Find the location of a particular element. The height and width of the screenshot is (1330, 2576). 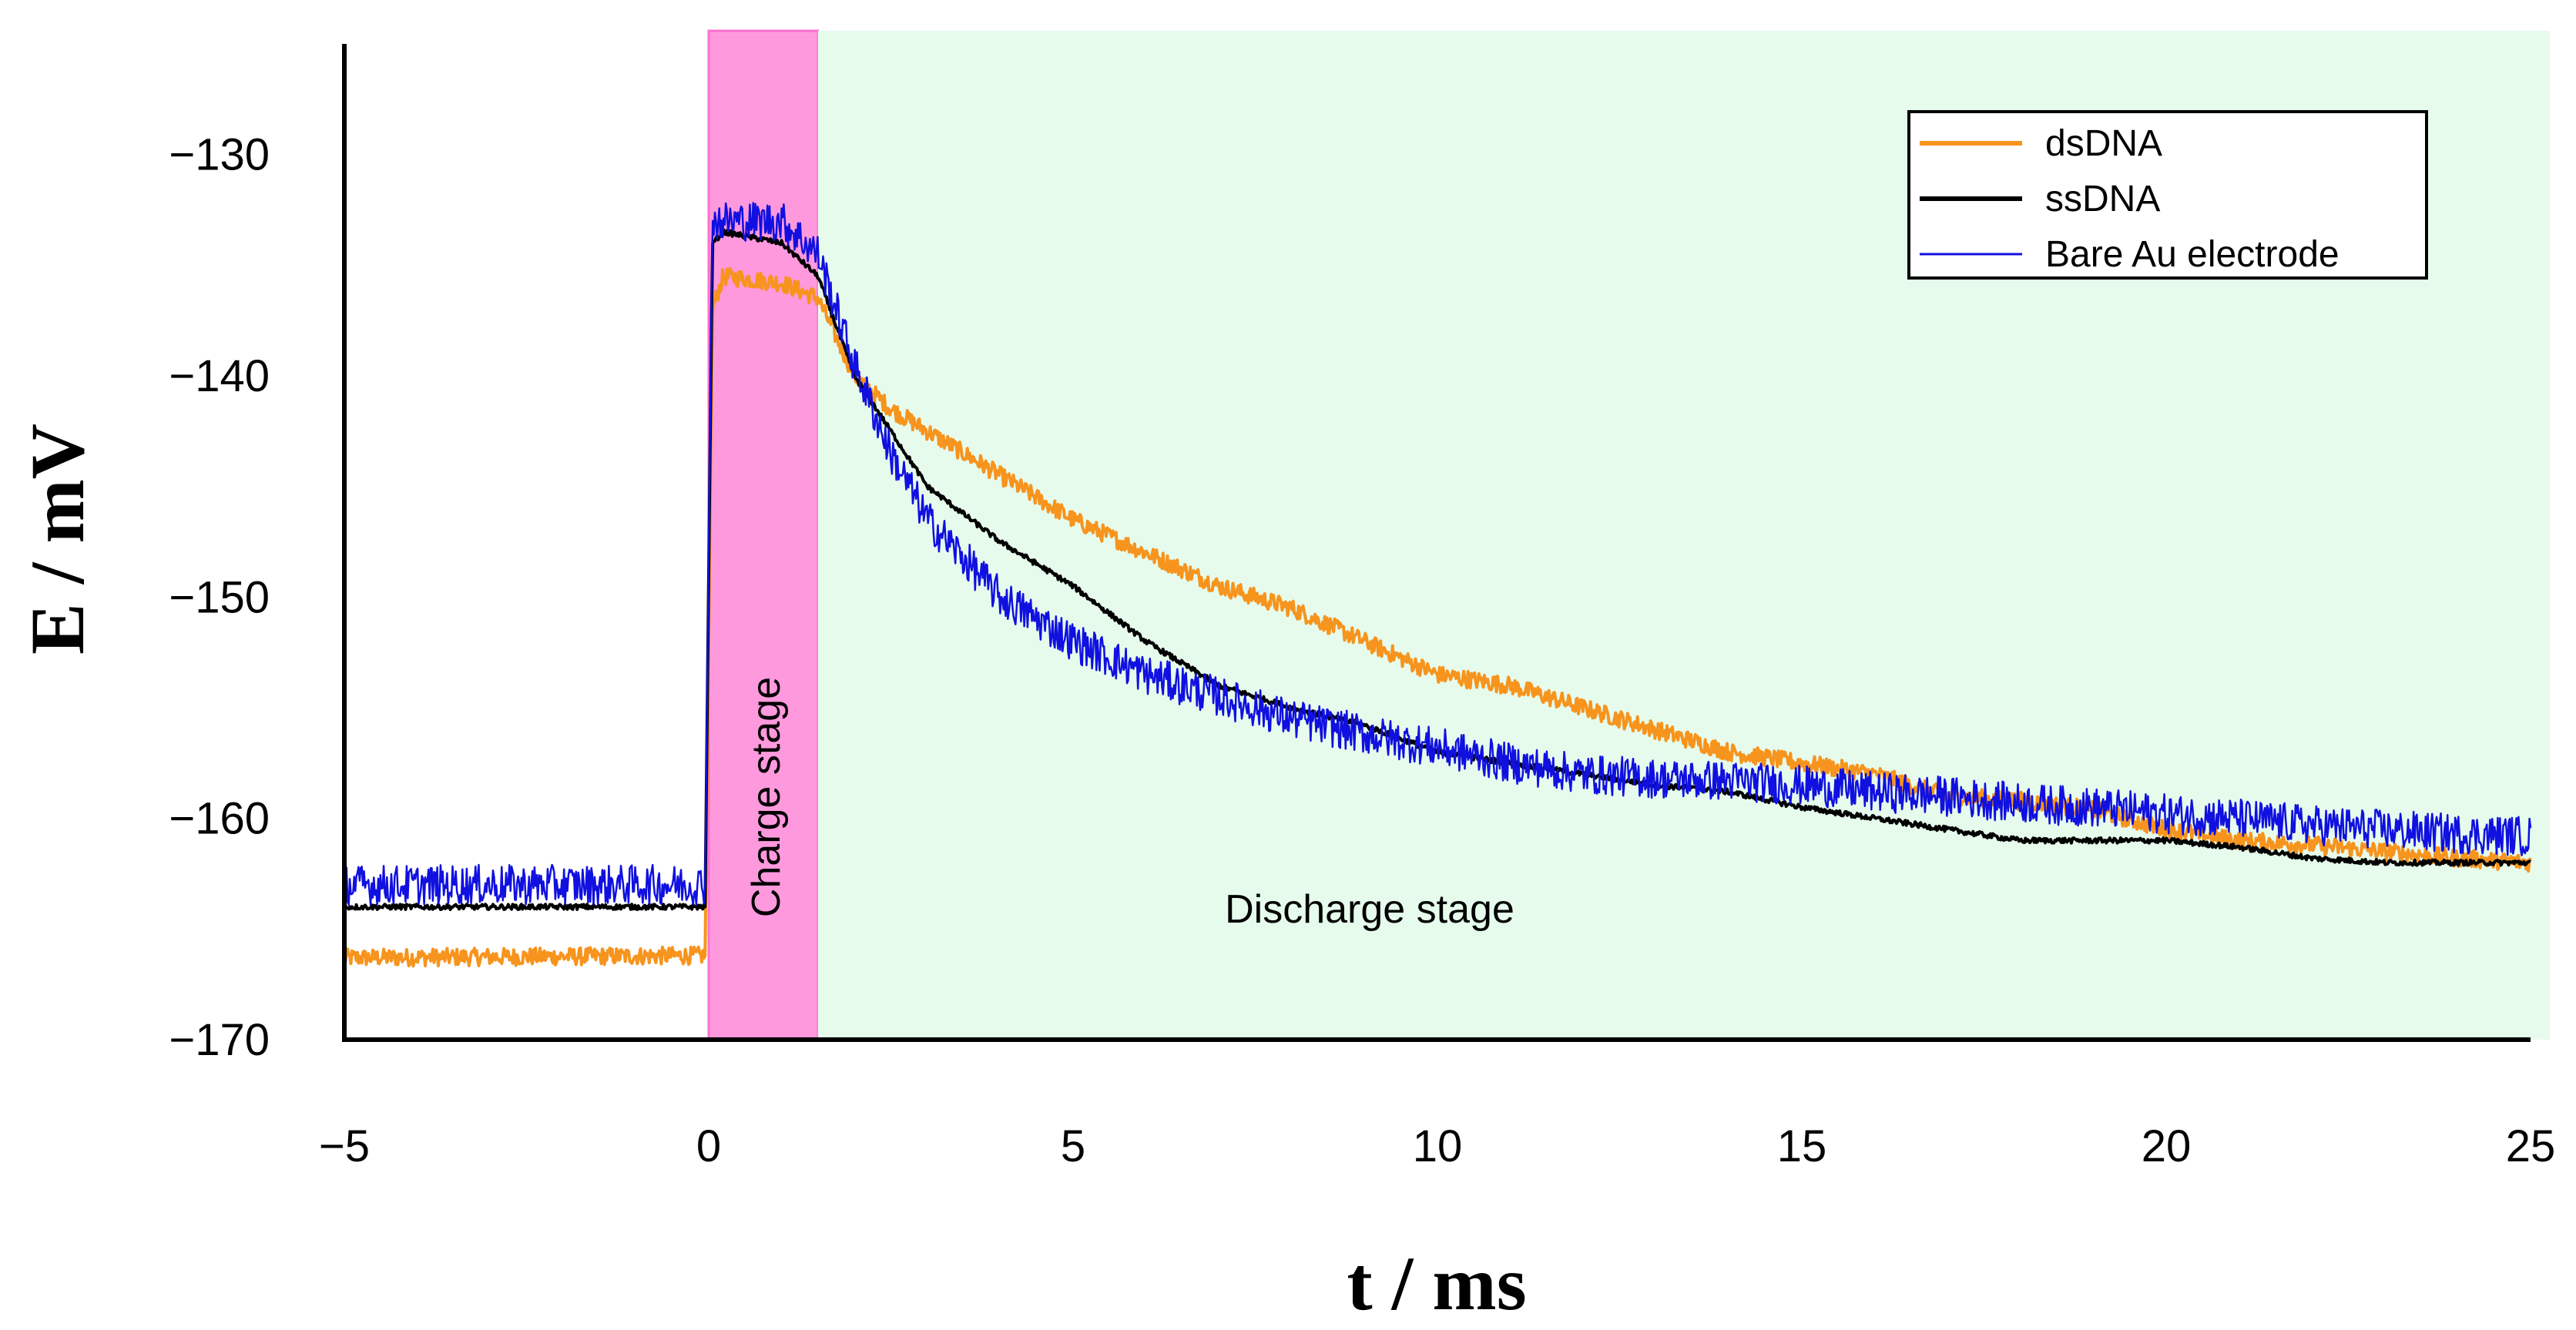

legend: dsDNA ssDNA Bare Au electrode is located at coordinates (2167, 195).